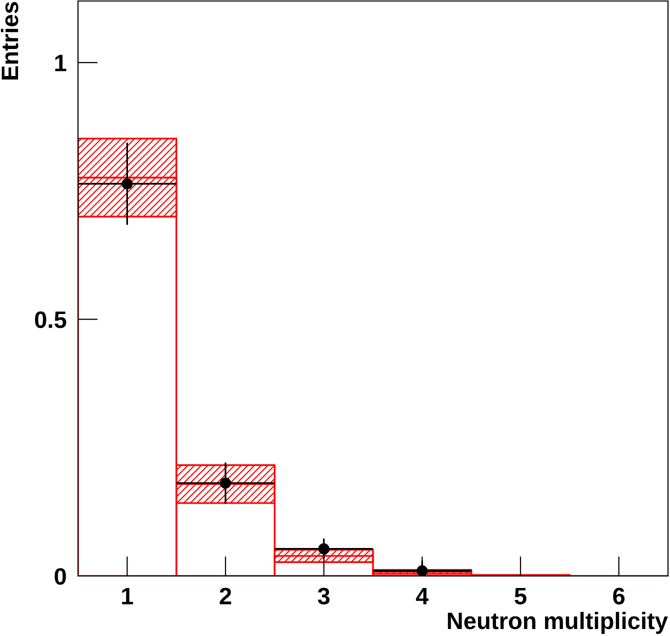  I want to click on x-tick-label: 4, so click(422, 596).